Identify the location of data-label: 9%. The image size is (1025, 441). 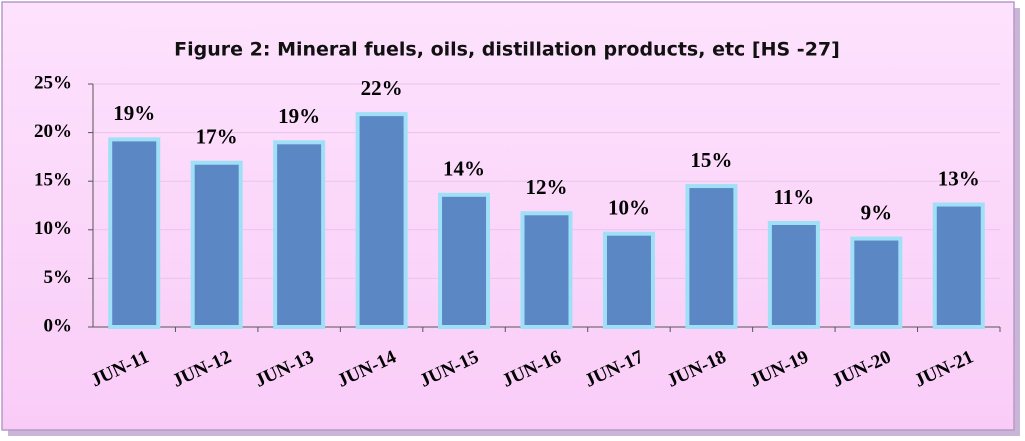
(877, 212).